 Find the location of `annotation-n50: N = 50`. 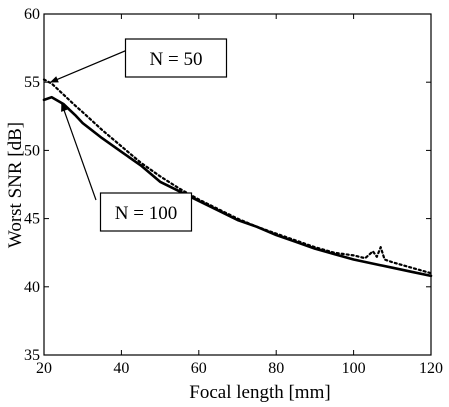

annotation-n50: N = 50 is located at coordinates (138, 61).